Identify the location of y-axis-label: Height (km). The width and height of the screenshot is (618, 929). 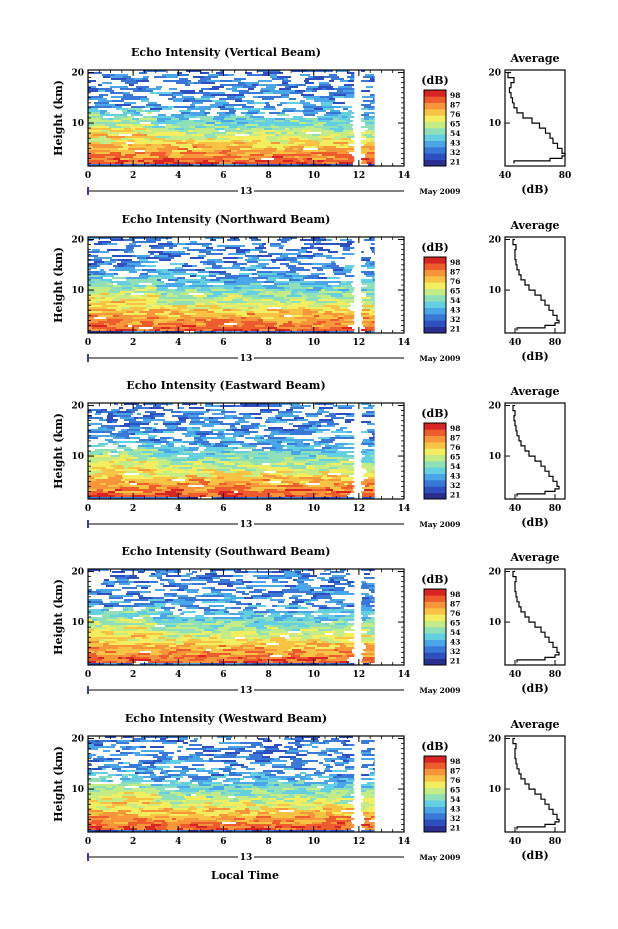
(58, 285).